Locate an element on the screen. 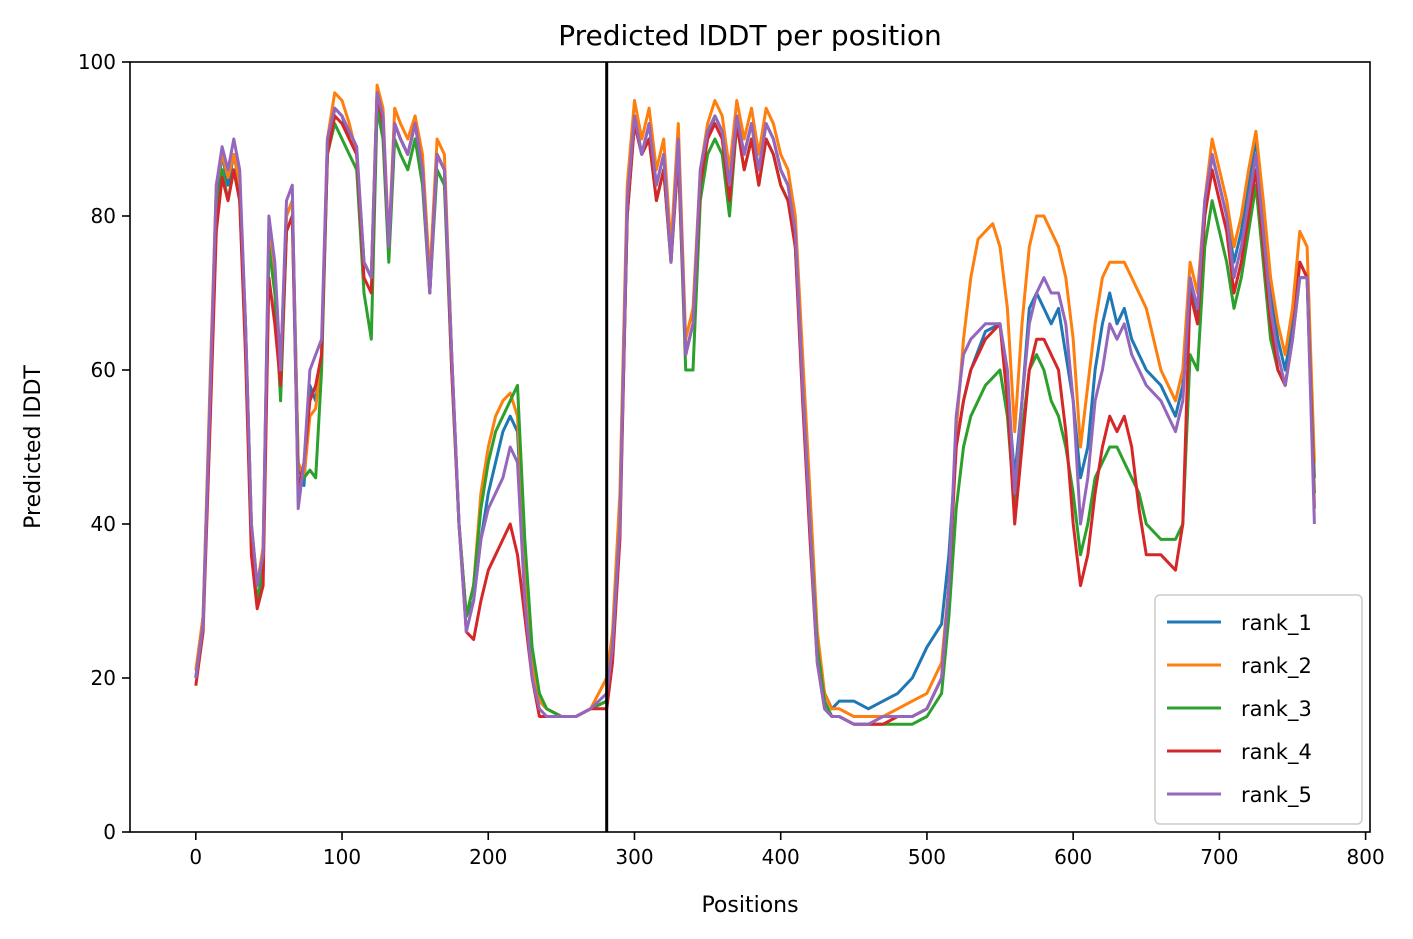 The width and height of the screenshot is (1413, 939). legend-label-rank_4: rank_4 is located at coordinates (1276, 752).